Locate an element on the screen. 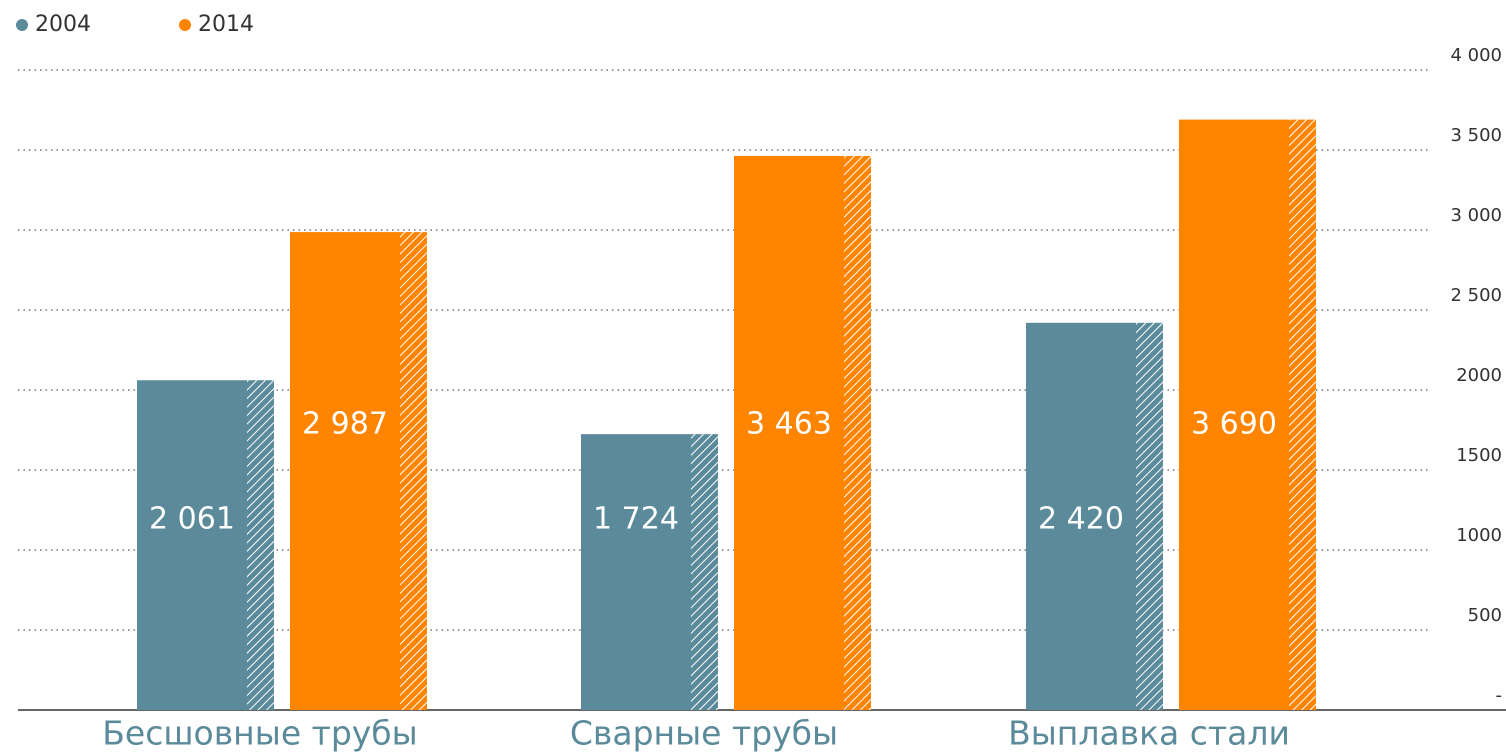  value-label: 2 420 is located at coordinates (1081, 519).